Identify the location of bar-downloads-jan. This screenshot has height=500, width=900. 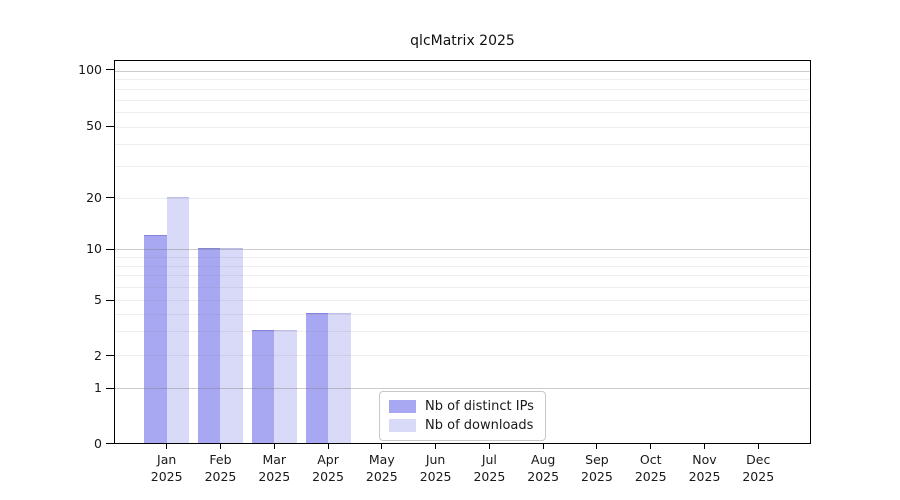
(178, 320).